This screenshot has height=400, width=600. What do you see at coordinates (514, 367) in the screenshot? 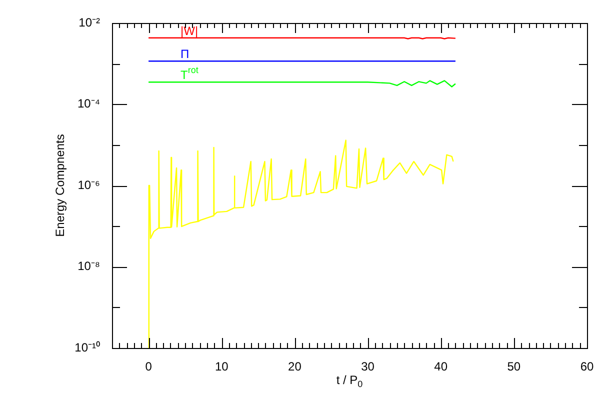
I see `x-tick-label: 50` at bounding box center [514, 367].